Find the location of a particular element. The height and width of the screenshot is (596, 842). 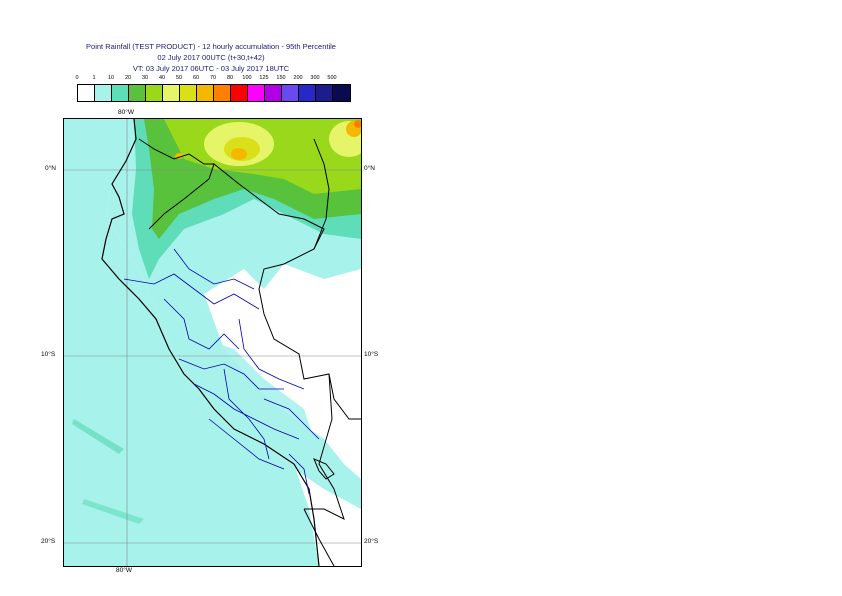

colombia-border is located at coordinates (321, 194).